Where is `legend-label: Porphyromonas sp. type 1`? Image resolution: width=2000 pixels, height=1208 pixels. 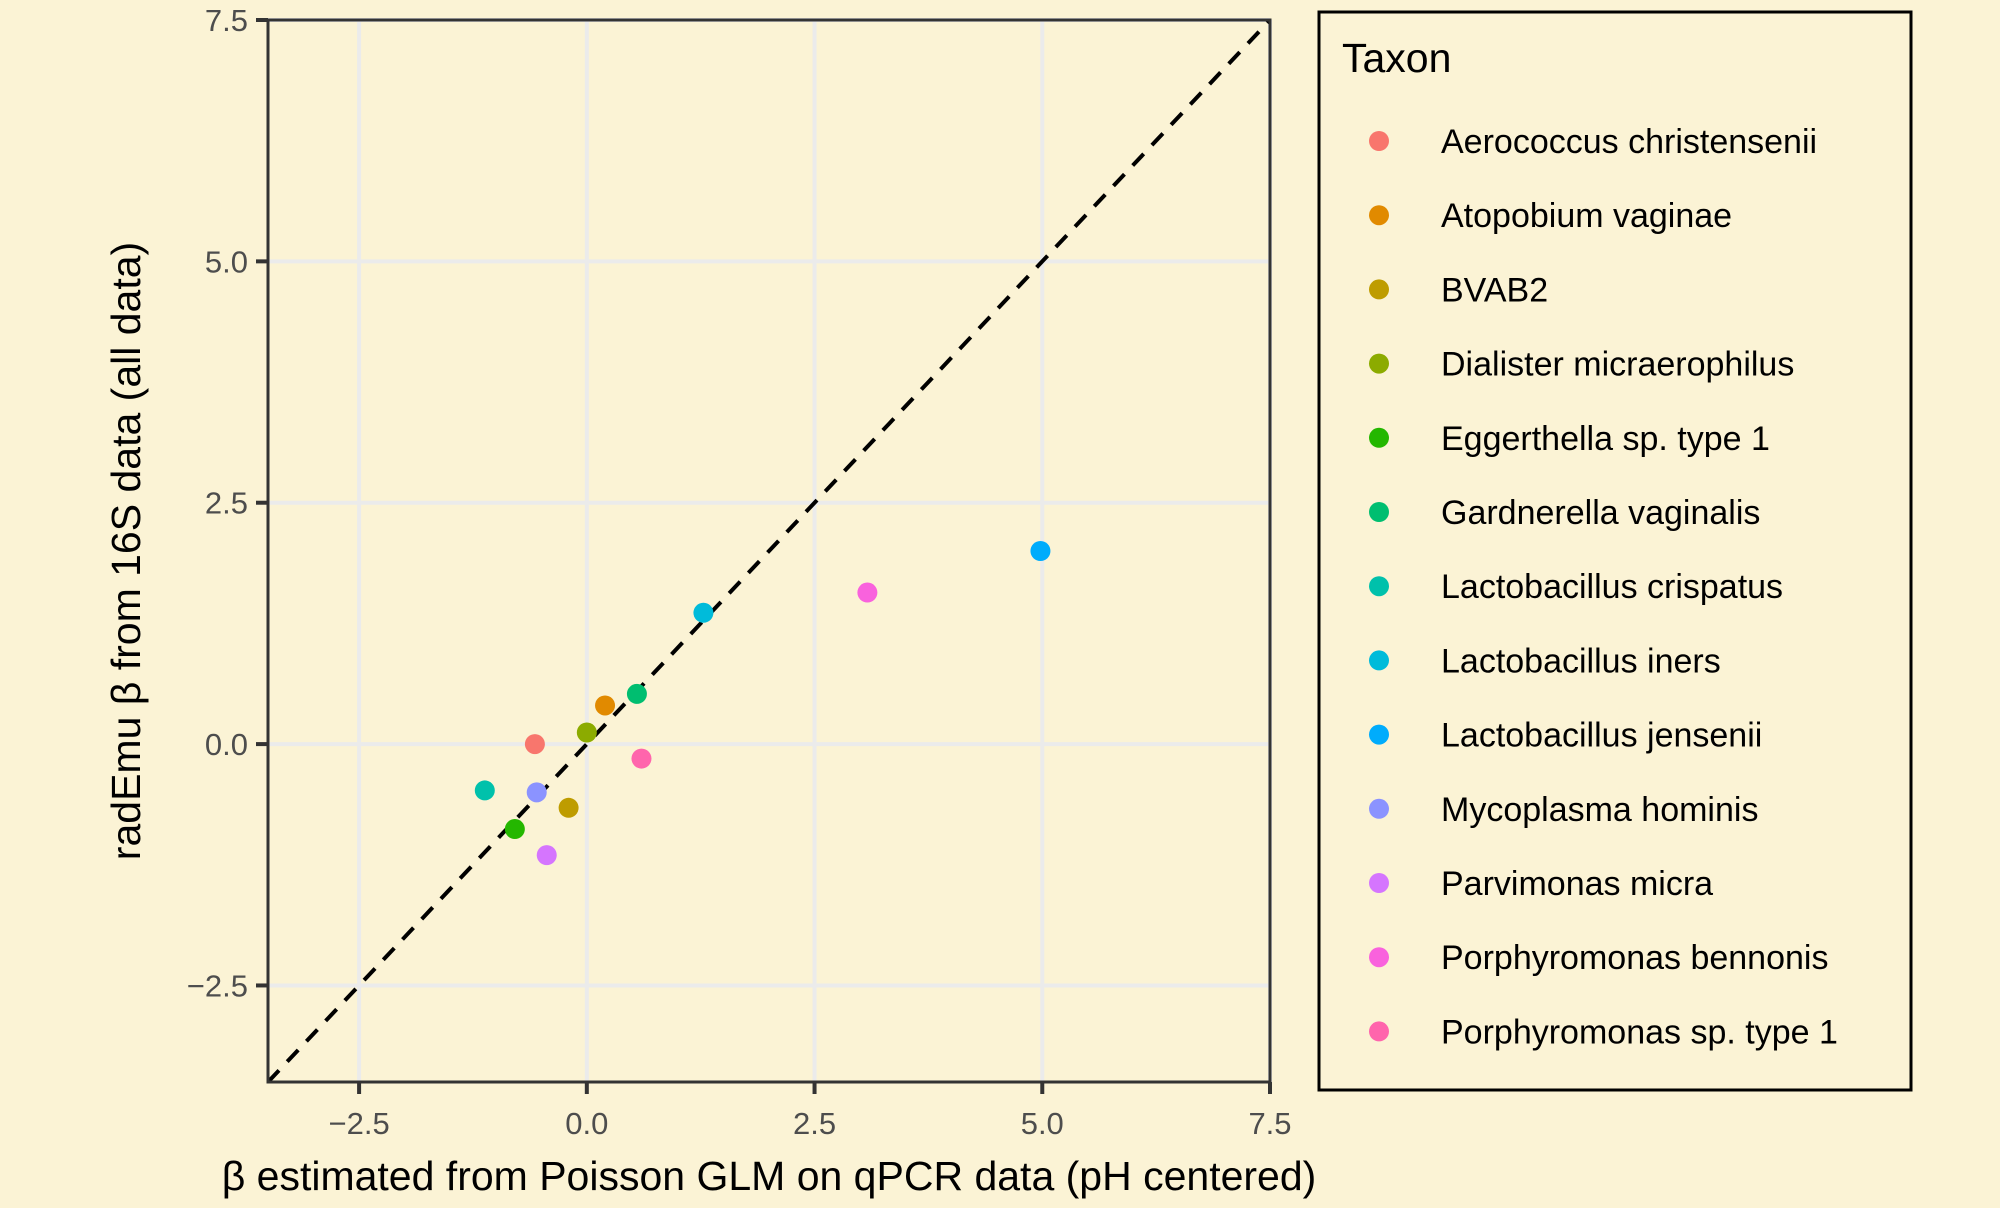 legend-label: Porphyromonas sp. type 1 is located at coordinates (1639, 1032).